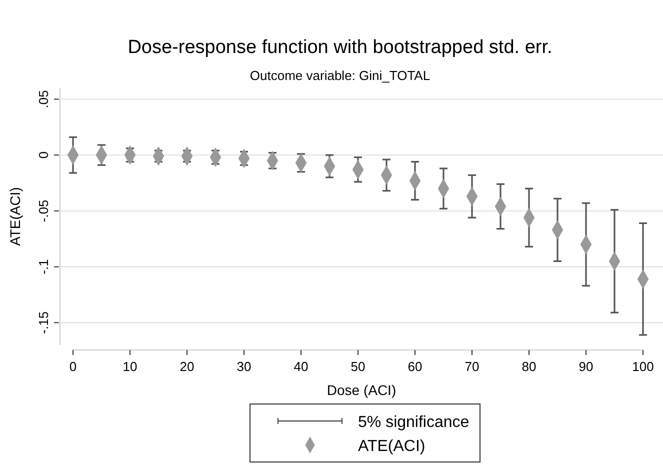 This screenshot has width=663, height=466. Describe the element at coordinates (529, 366) in the screenshot. I see `x-tick-label: 80` at that location.